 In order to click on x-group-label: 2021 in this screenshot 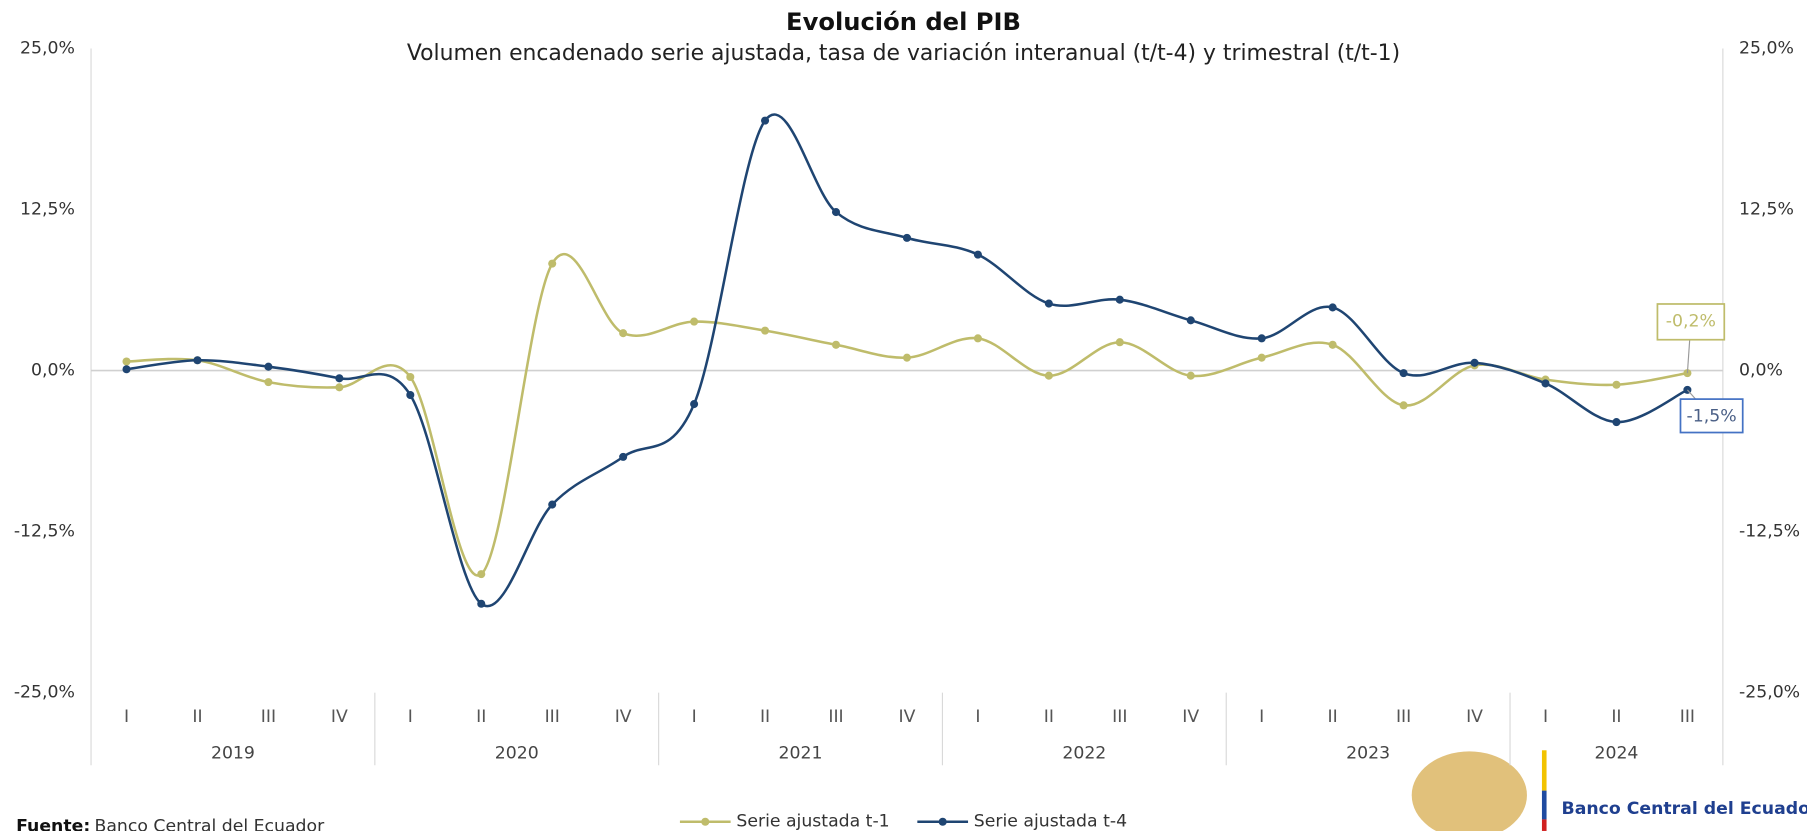, I will do `click(801, 754)`.